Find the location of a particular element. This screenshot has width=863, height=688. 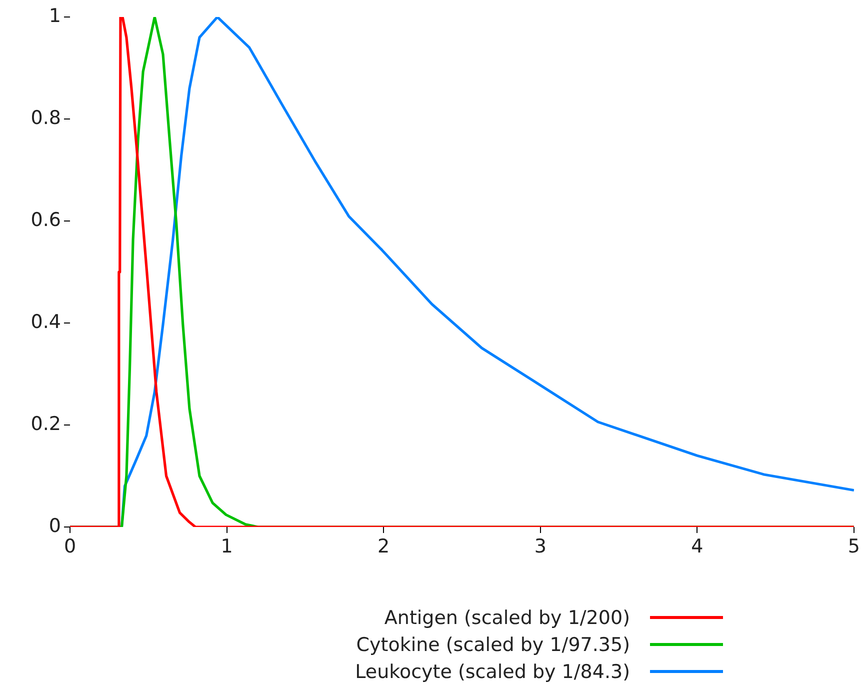

y-tick-label: 0.8 is located at coordinates (45, 117).